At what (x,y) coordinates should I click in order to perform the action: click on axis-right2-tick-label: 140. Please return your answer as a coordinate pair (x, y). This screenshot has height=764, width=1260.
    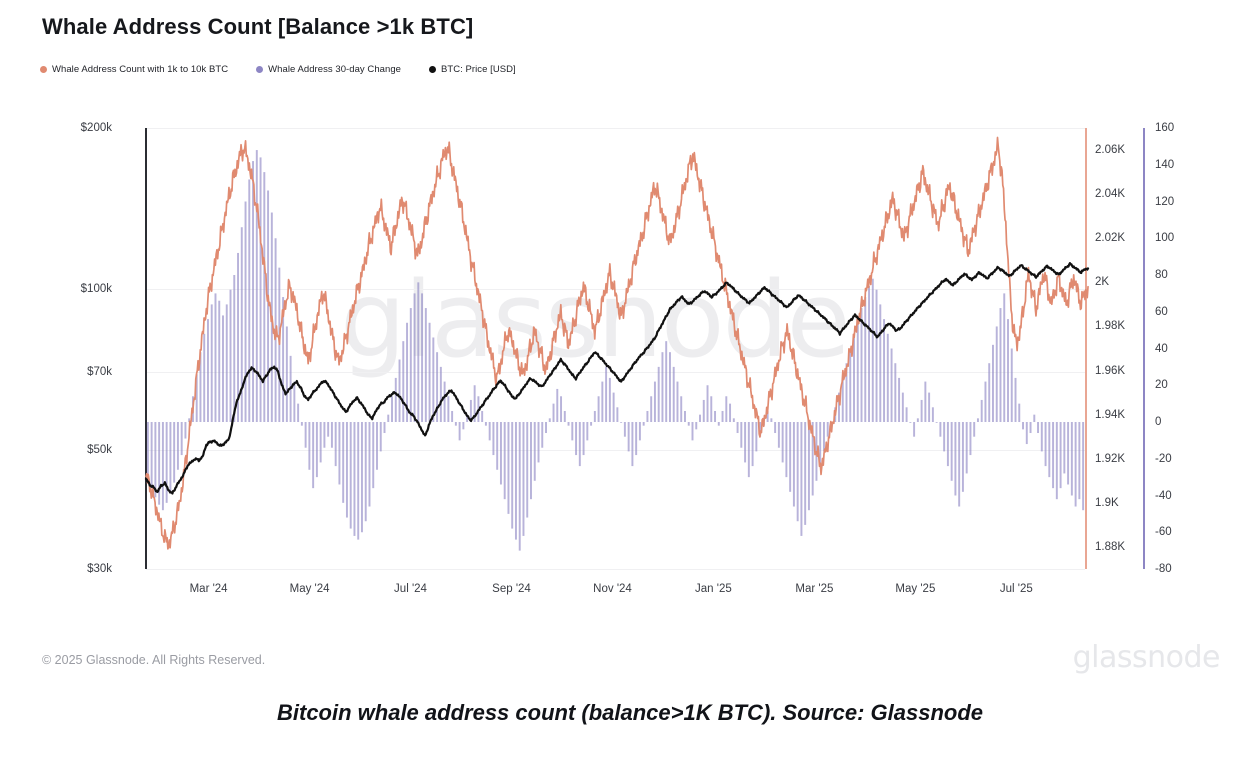
    Looking at the image, I should click on (1165, 164).